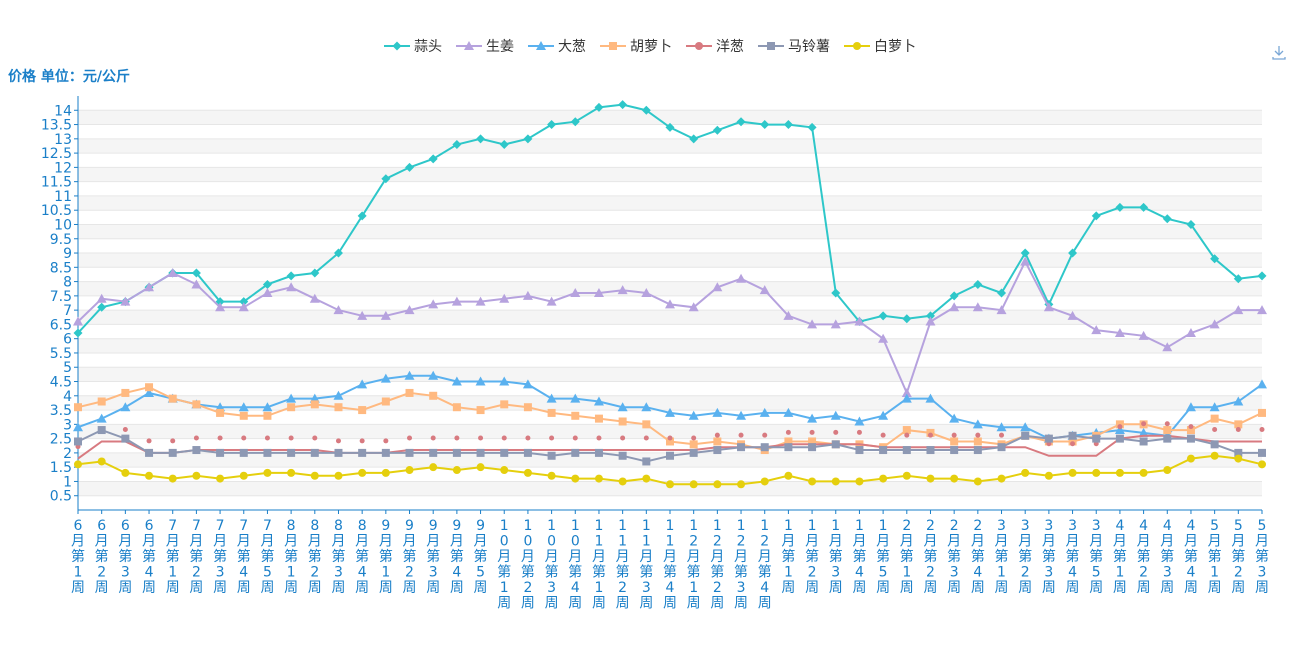  What do you see at coordinates (1279, 53) in the screenshot?
I see `download-icon` at bounding box center [1279, 53].